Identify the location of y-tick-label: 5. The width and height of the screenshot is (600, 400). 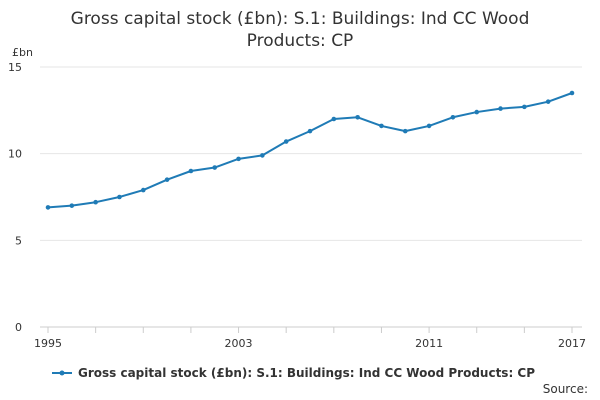
(18, 240).